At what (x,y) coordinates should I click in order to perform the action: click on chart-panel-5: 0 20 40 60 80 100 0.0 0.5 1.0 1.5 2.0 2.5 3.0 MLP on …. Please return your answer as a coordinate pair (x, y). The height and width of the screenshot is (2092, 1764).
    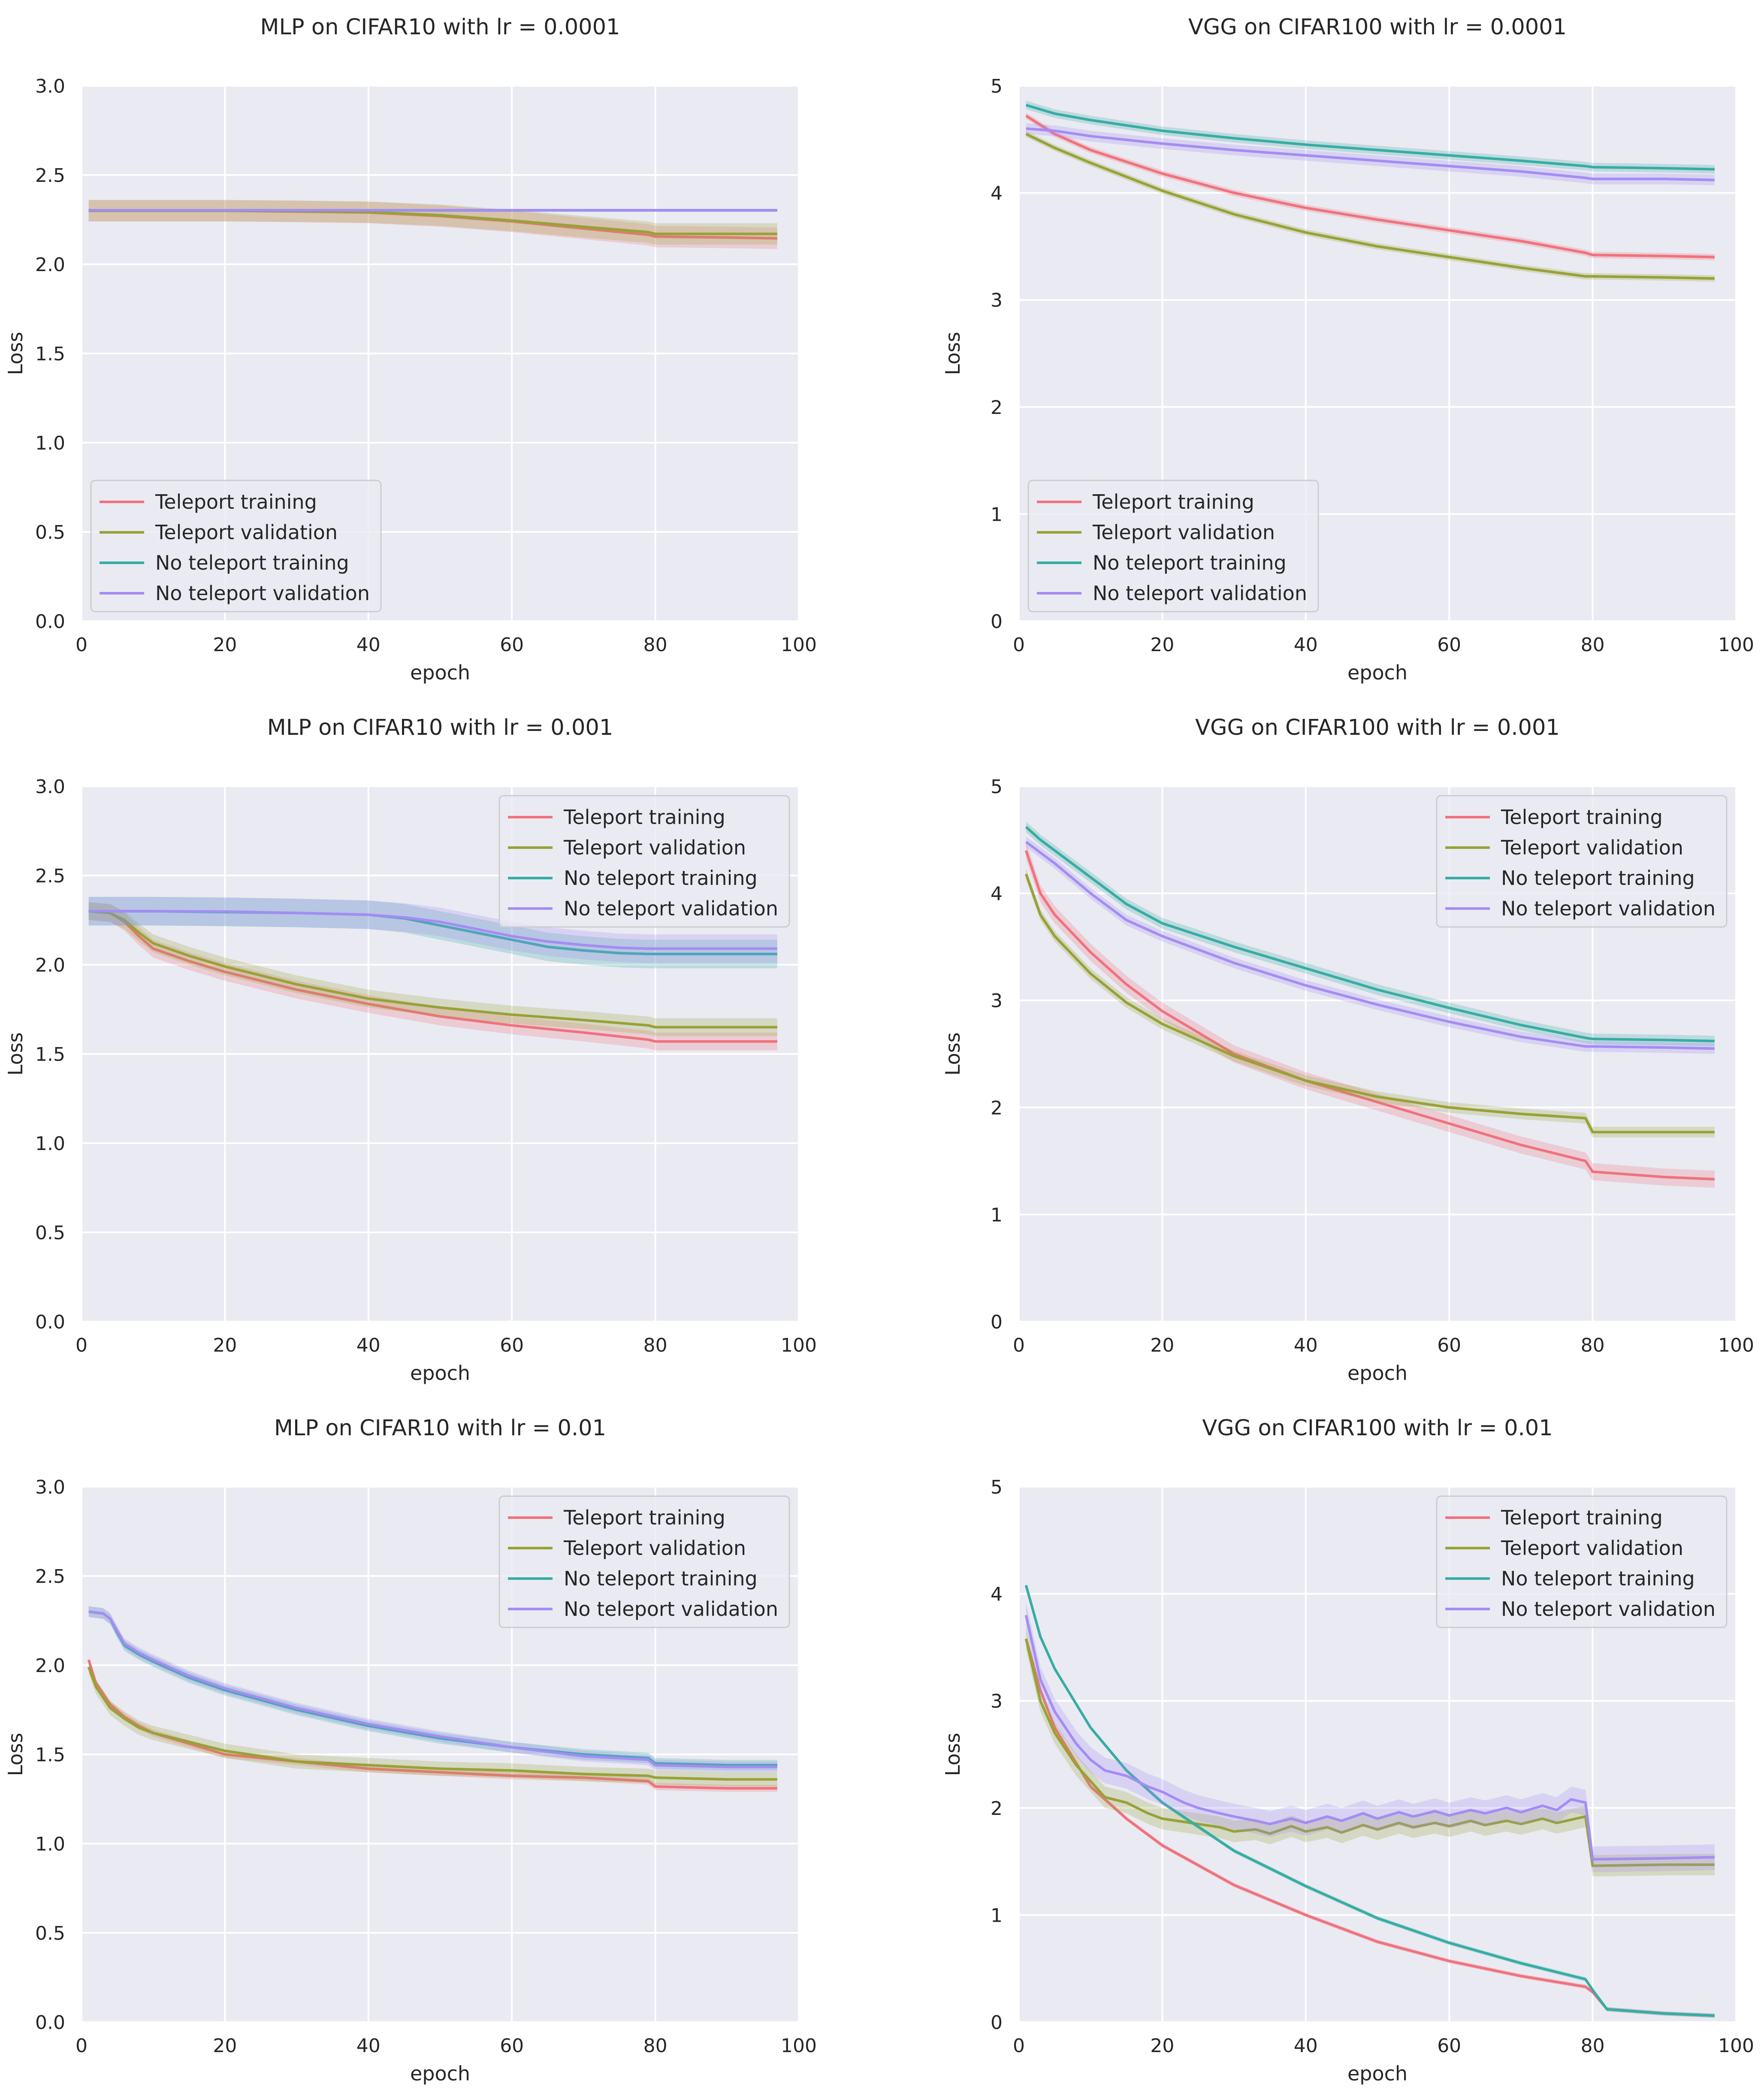
    Looking at the image, I should click on (411, 1750).